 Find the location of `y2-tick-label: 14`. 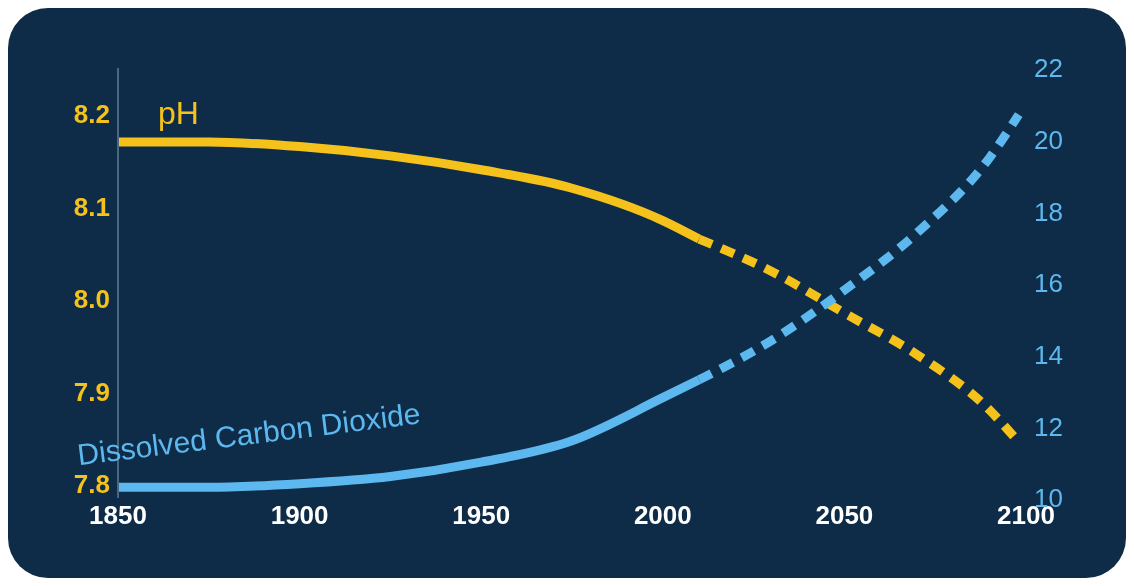

y2-tick-label: 14 is located at coordinates (1048, 354).